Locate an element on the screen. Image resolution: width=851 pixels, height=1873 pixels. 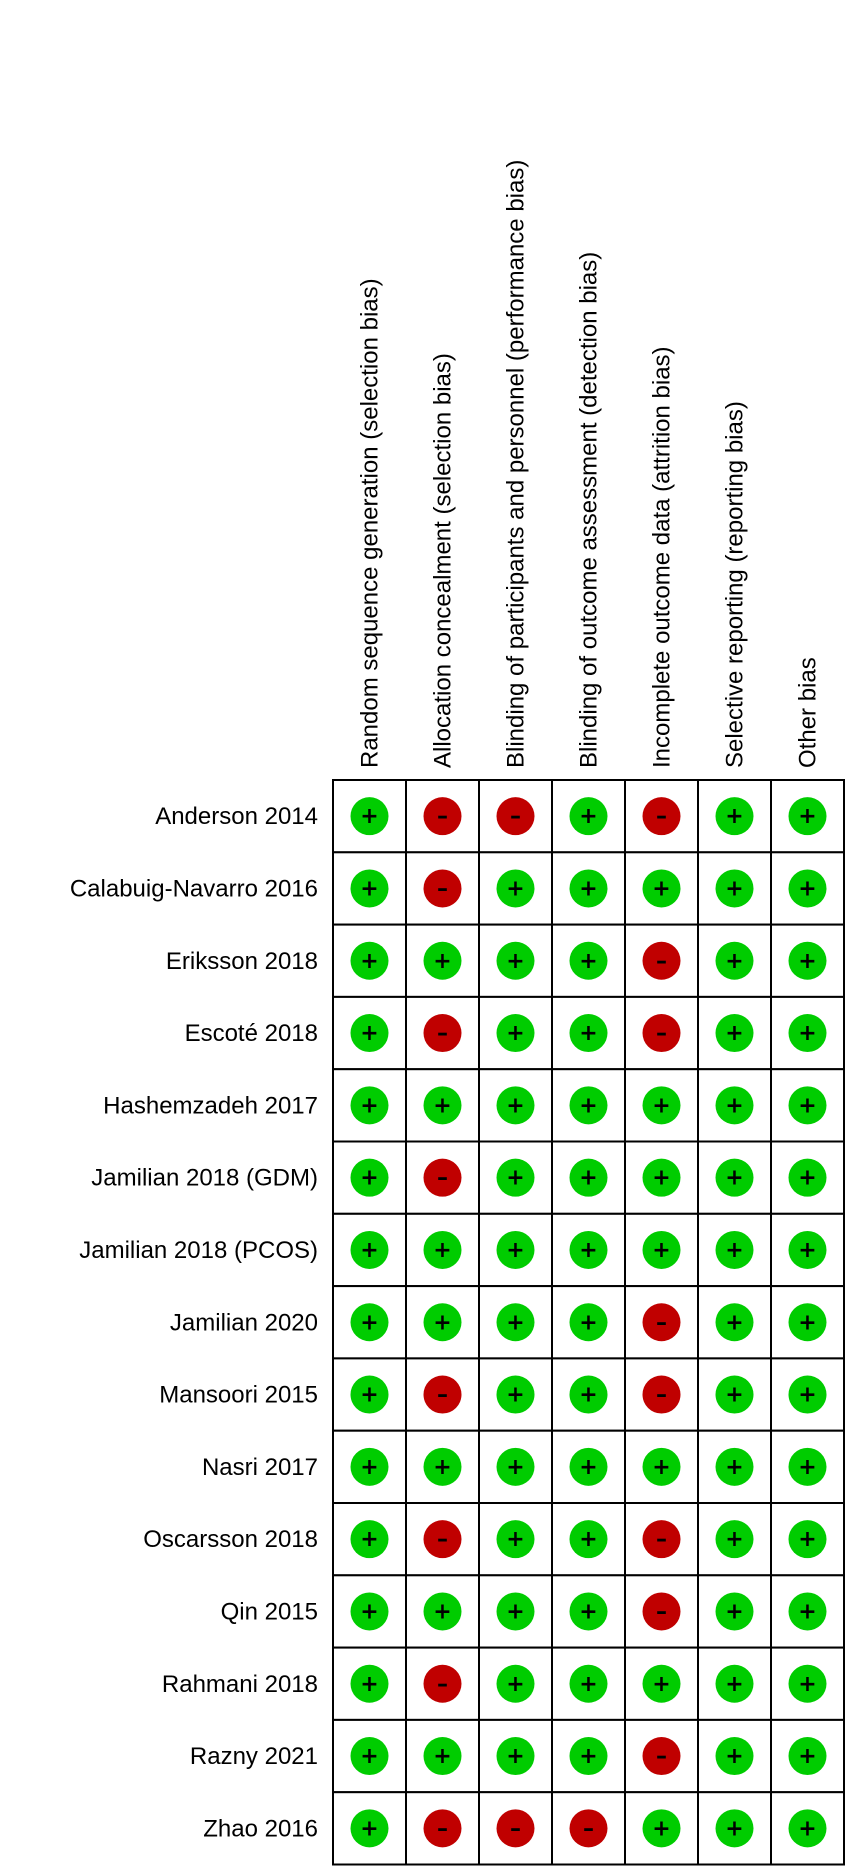
study-label: Oscarsson 2018 is located at coordinates (230, 1539).